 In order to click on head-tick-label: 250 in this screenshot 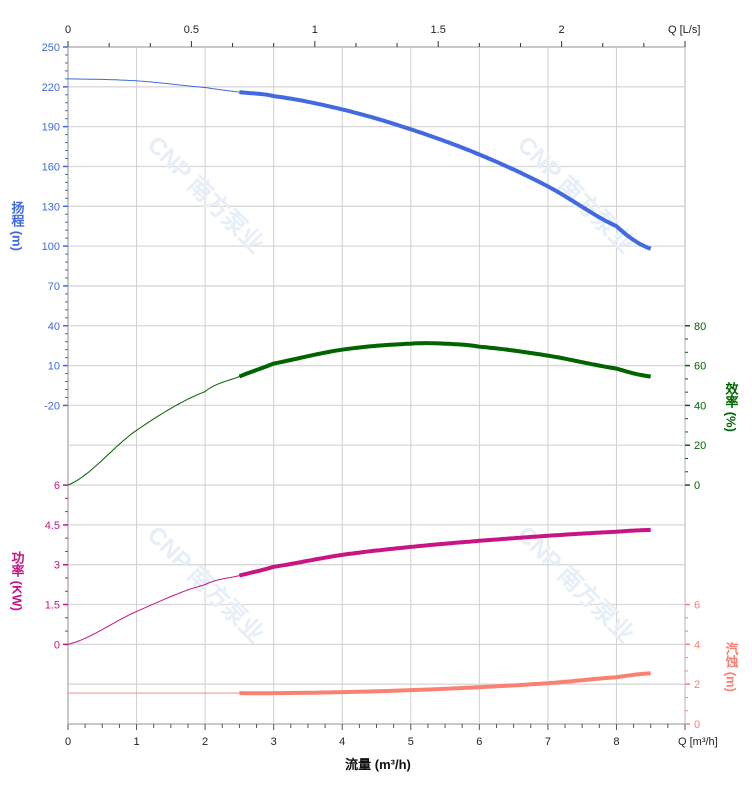, I will do `click(51, 48)`.